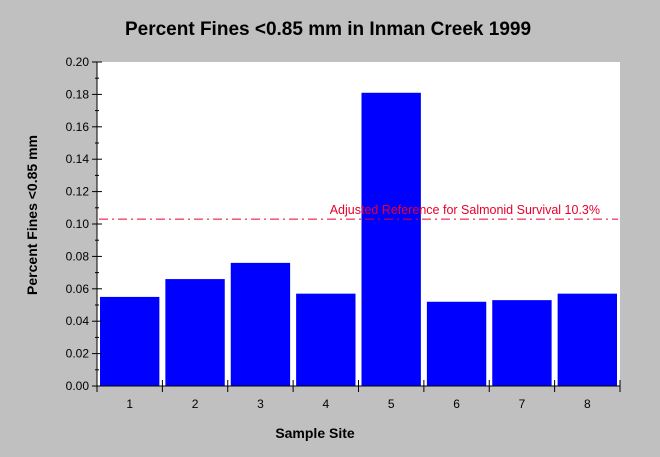 The image size is (660, 457). Describe the element at coordinates (78, 192) in the screenshot. I see `y-tick-label: 0.12` at that location.